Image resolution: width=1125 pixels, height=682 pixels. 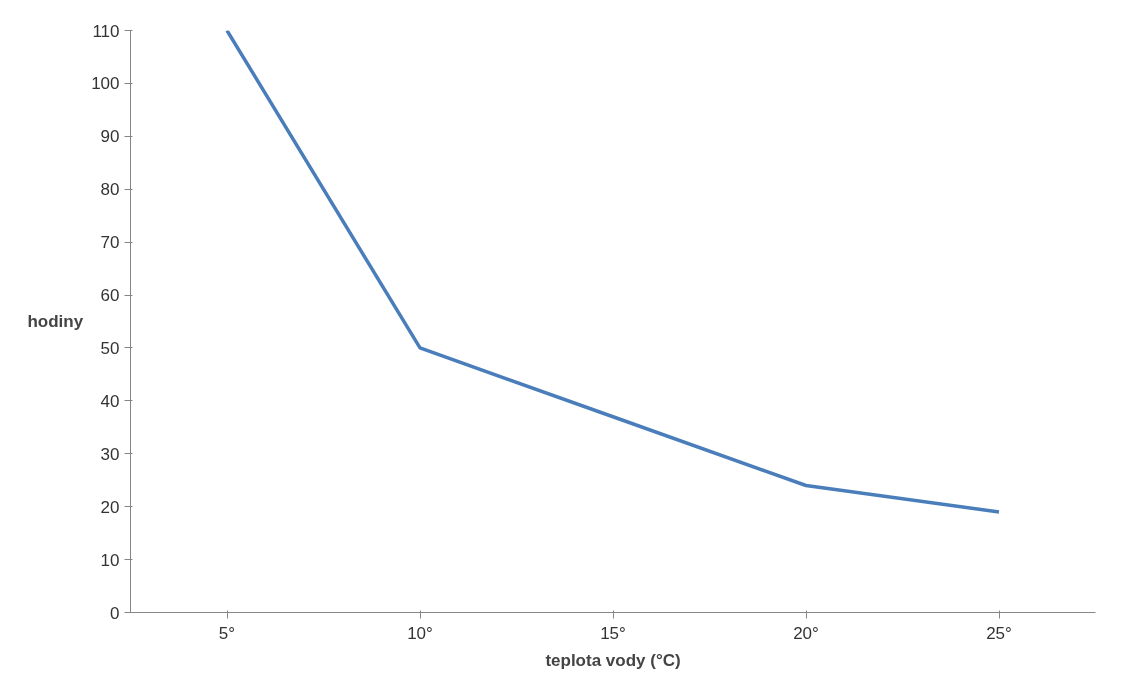 I want to click on y-tick-label: 10, so click(x=110, y=560).